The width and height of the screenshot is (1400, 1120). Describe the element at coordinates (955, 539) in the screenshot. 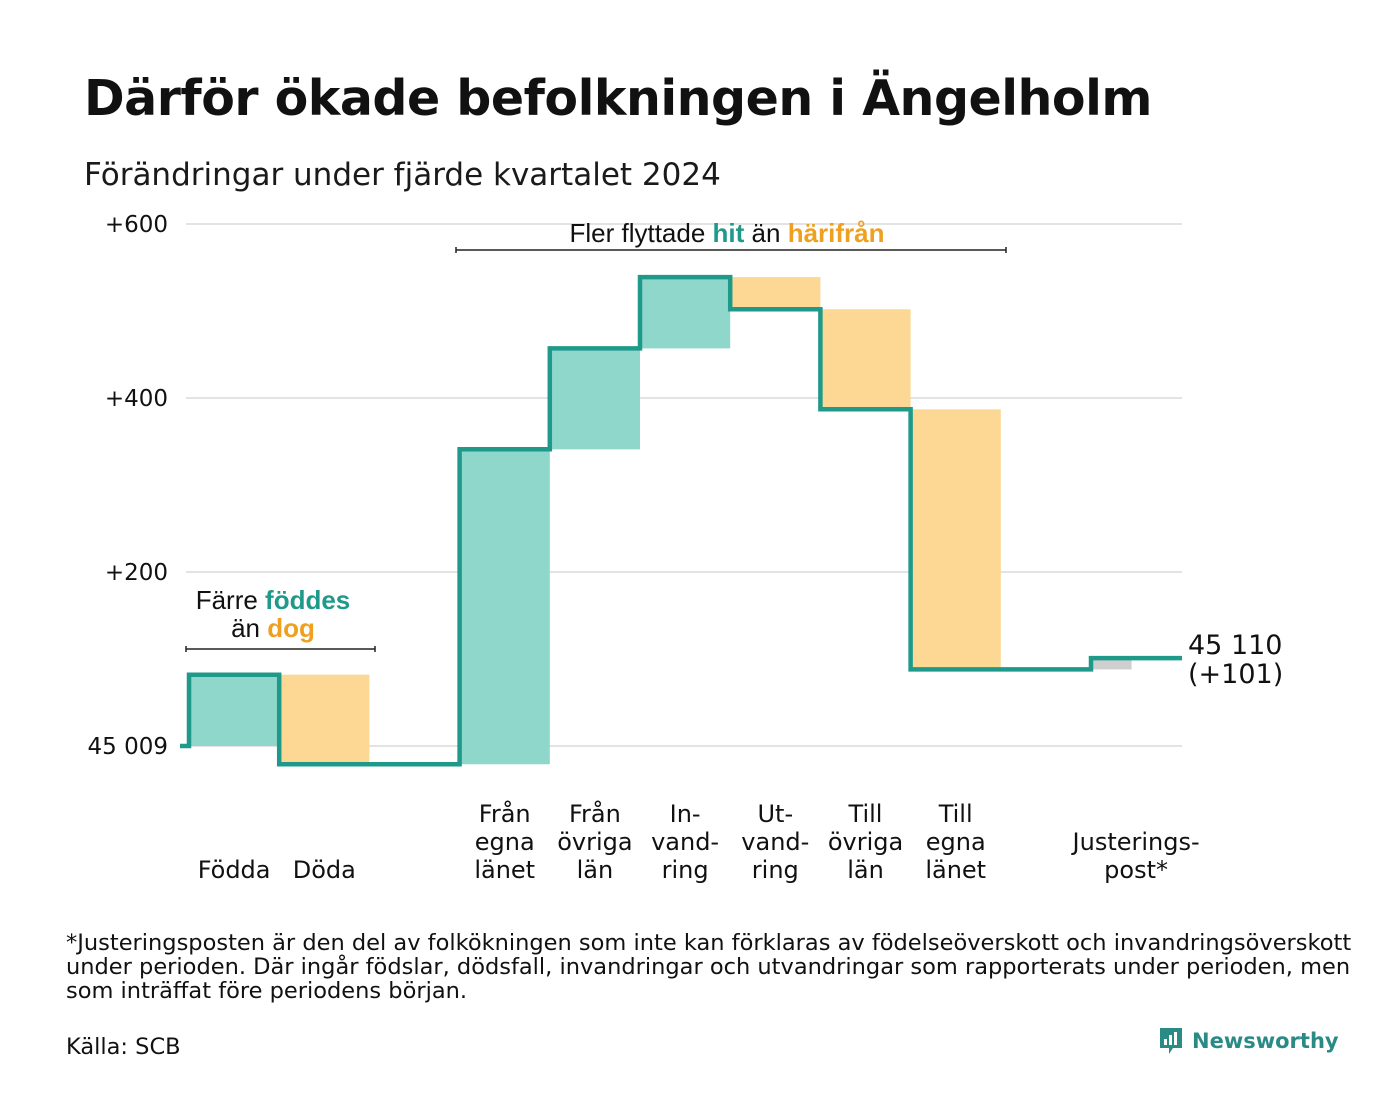

I see `bar-till-egna` at that location.